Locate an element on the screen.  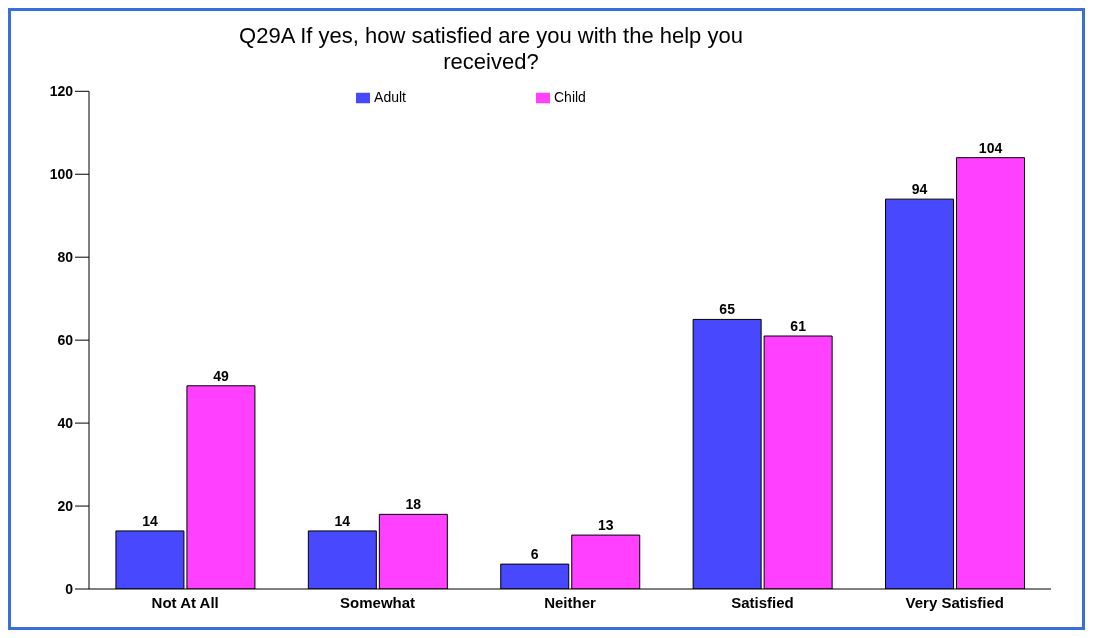
x-tick-label: Not At All is located at coordinates (185, 602).